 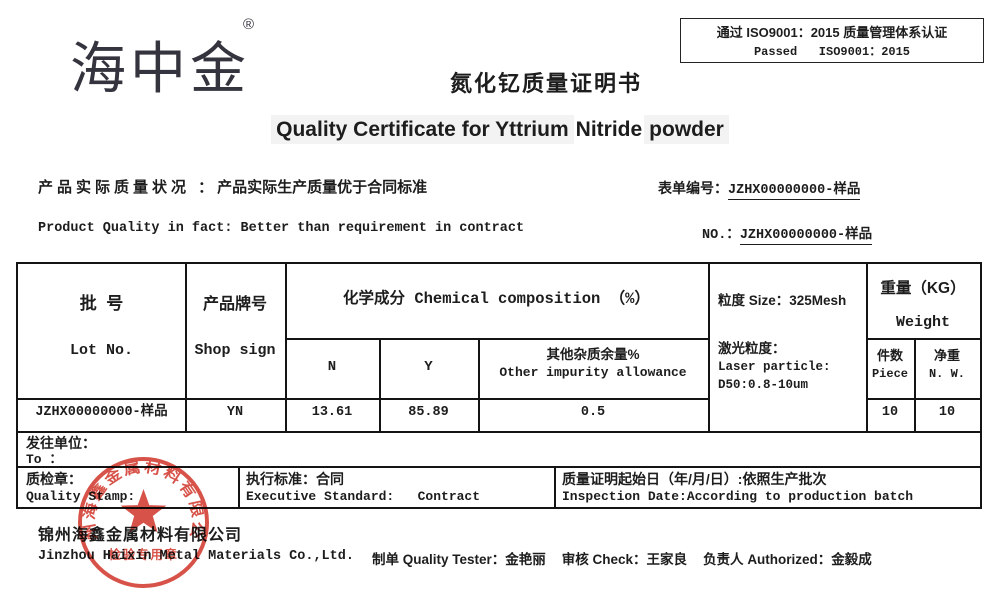 I want to click on data-piece-value: 10, so click(x=890, y=412).